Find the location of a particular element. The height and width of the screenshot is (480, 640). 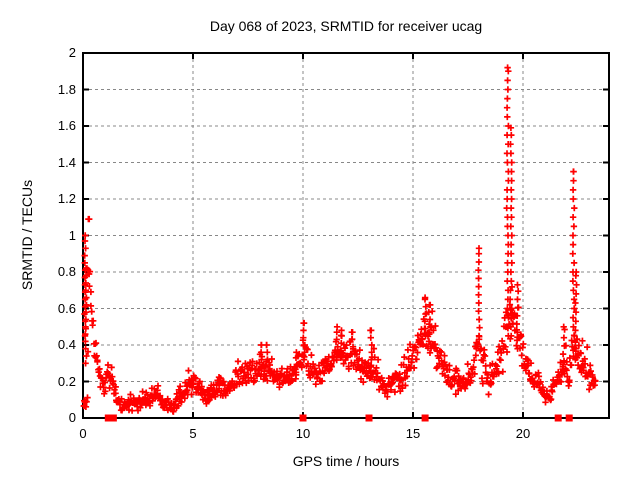

y-tick-label: 0.6 is located at coordinates (66, 308).